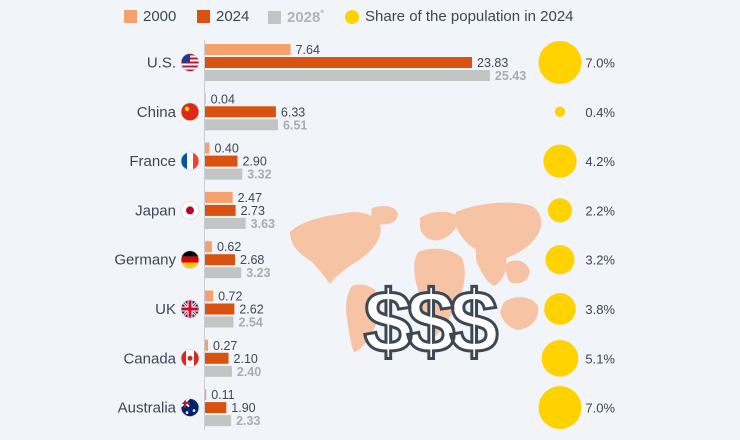 The width and height of the screenshot is (740, 440). What do you see at coordinates (209, 296) in the screenshot?
I see `bar-2000-uk` at bounding box center [209, 296].